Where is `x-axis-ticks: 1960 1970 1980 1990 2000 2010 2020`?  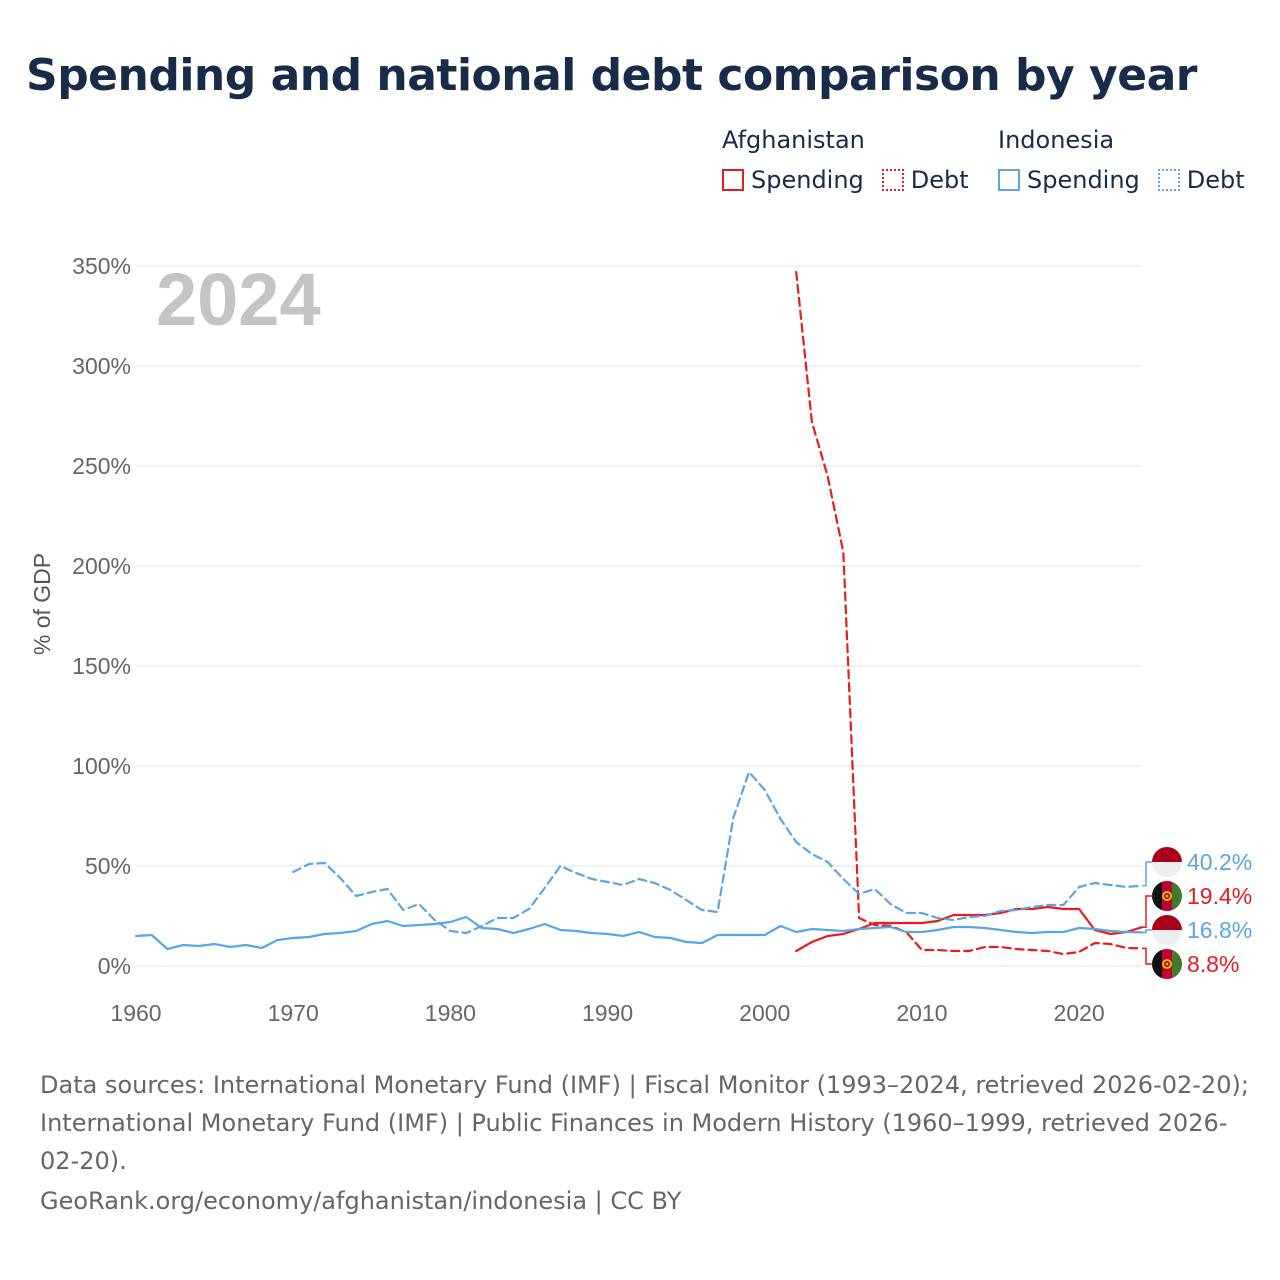 x-axis-ticks: 1960 1970 1980 1990 2000 2010 2020 is located at coordinates (607, 1013).